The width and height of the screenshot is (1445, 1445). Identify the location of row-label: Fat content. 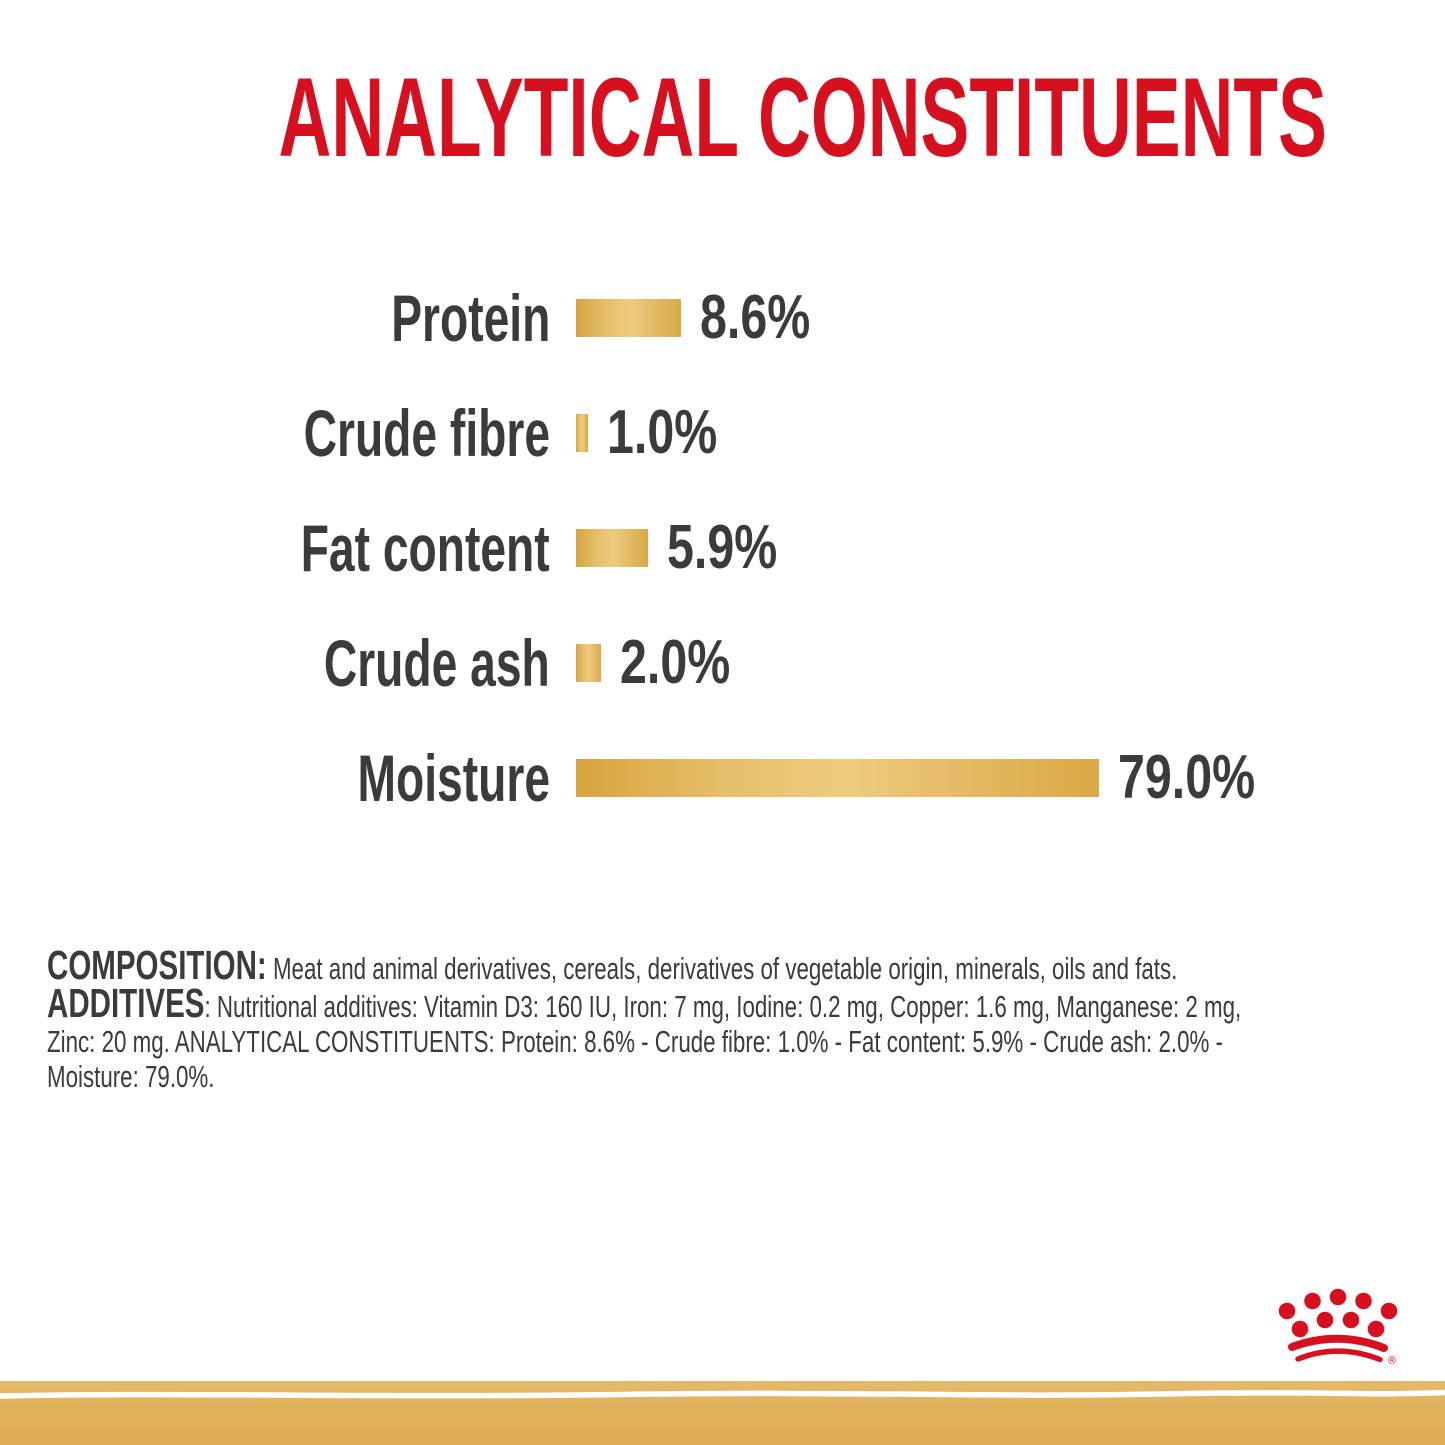
(425, 547).